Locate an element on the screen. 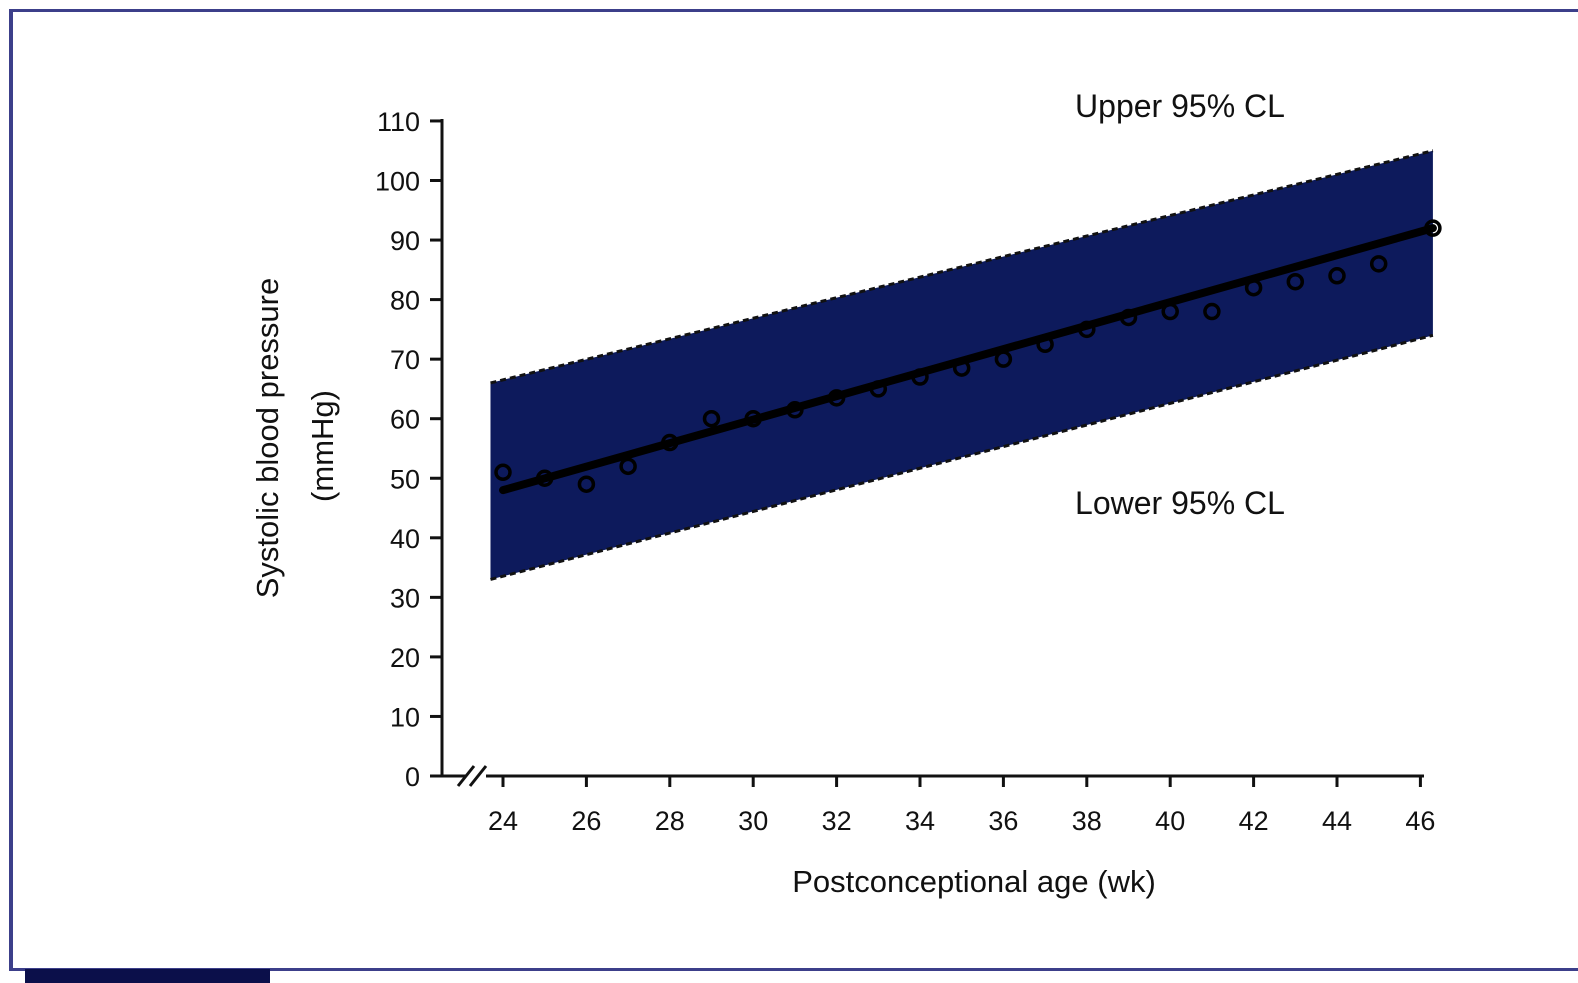 Image resolution: width=1578 pixels, height=983 pixels. x-tick-label: 26 is located at coordinates (586, 821).